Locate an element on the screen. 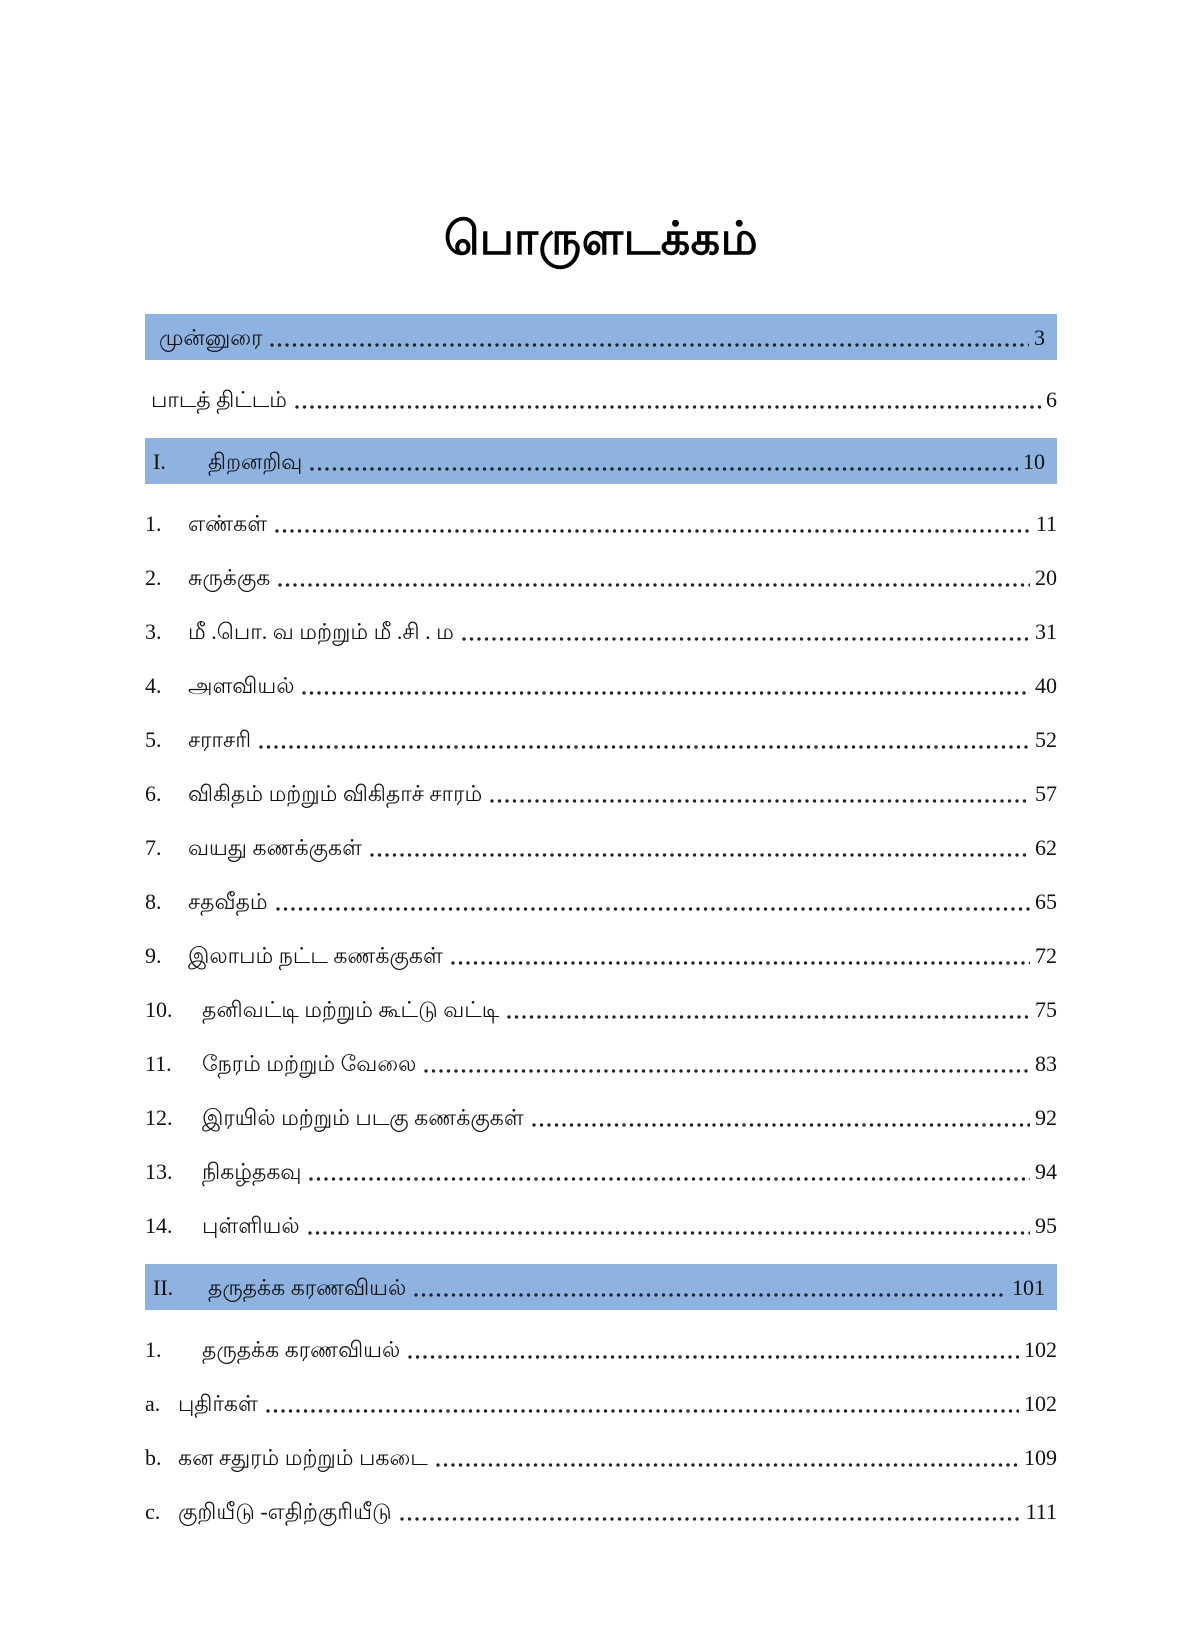  toc-entry-page: 40 is located at coordinates (1046, 685).